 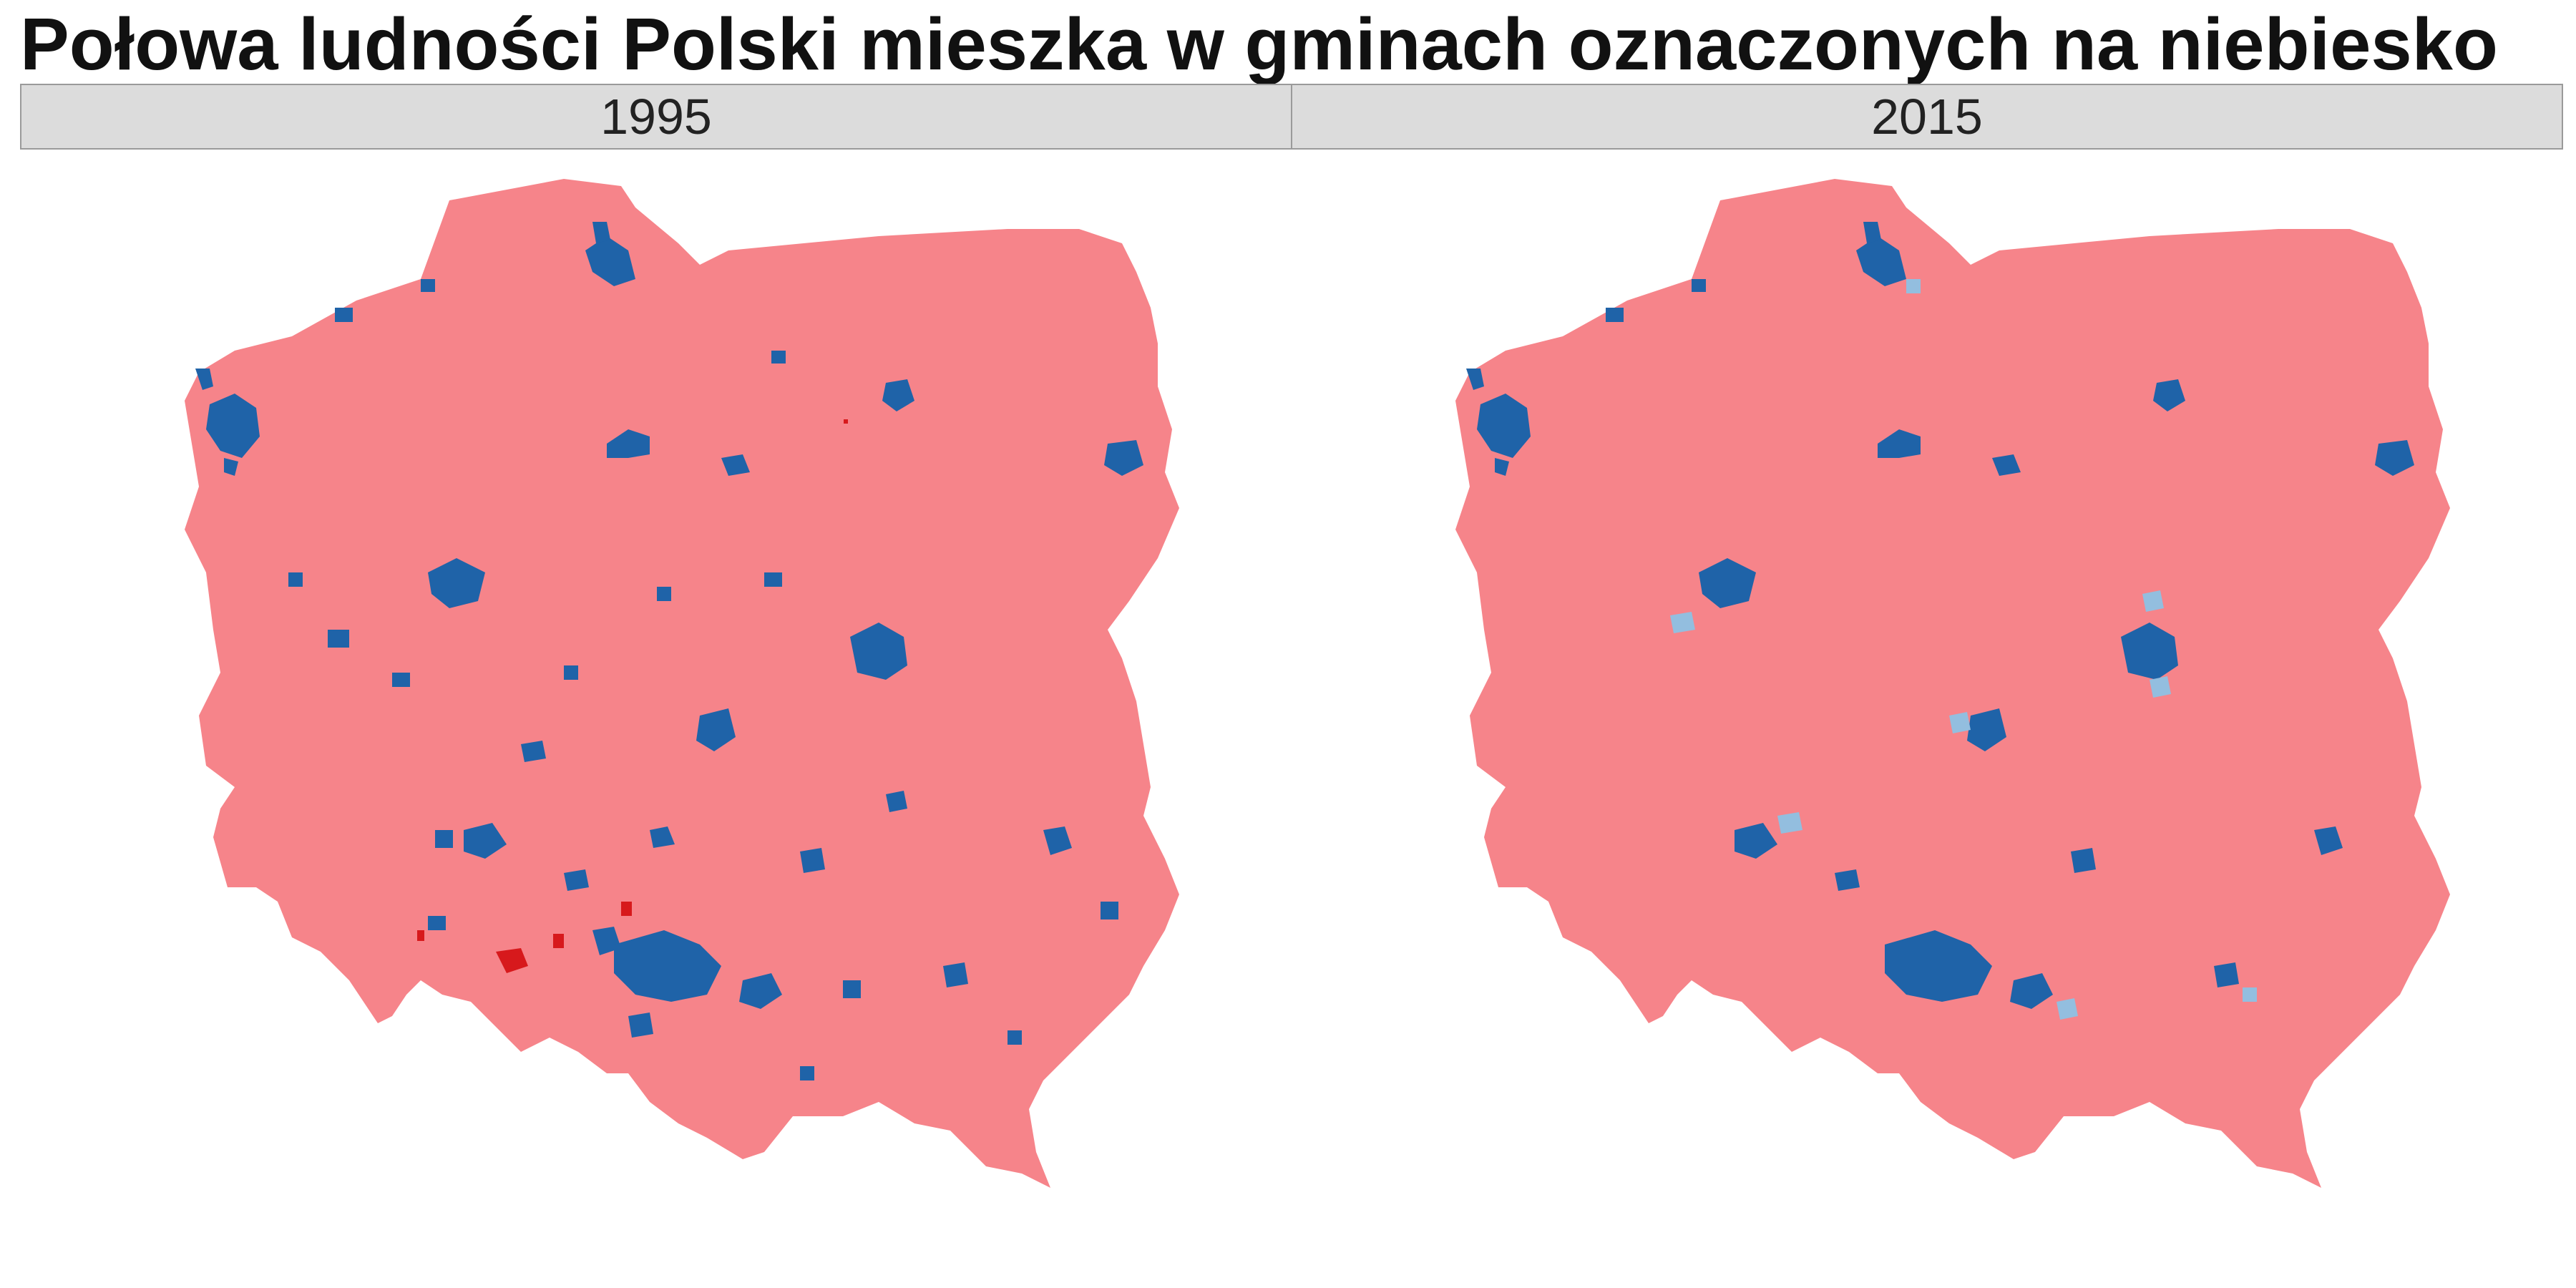 What do you see at coordinates (632, 696) in the screenshot?
I see `removed-gminas-1995` at bounding box center [632, 696].